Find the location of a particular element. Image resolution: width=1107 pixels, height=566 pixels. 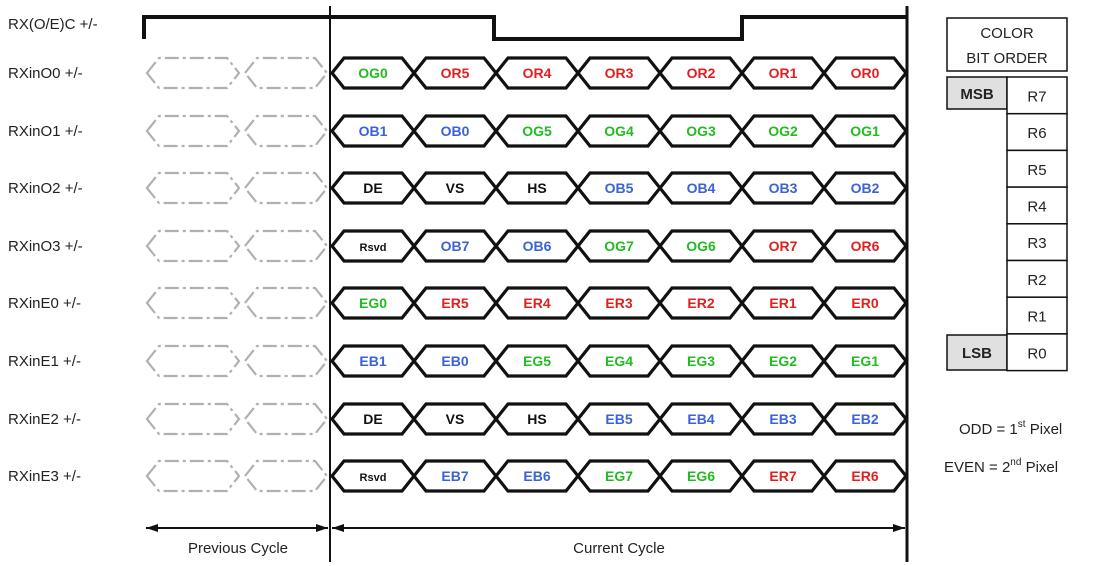

data-cell-label: OB3 is located at coordinates (783, 188).